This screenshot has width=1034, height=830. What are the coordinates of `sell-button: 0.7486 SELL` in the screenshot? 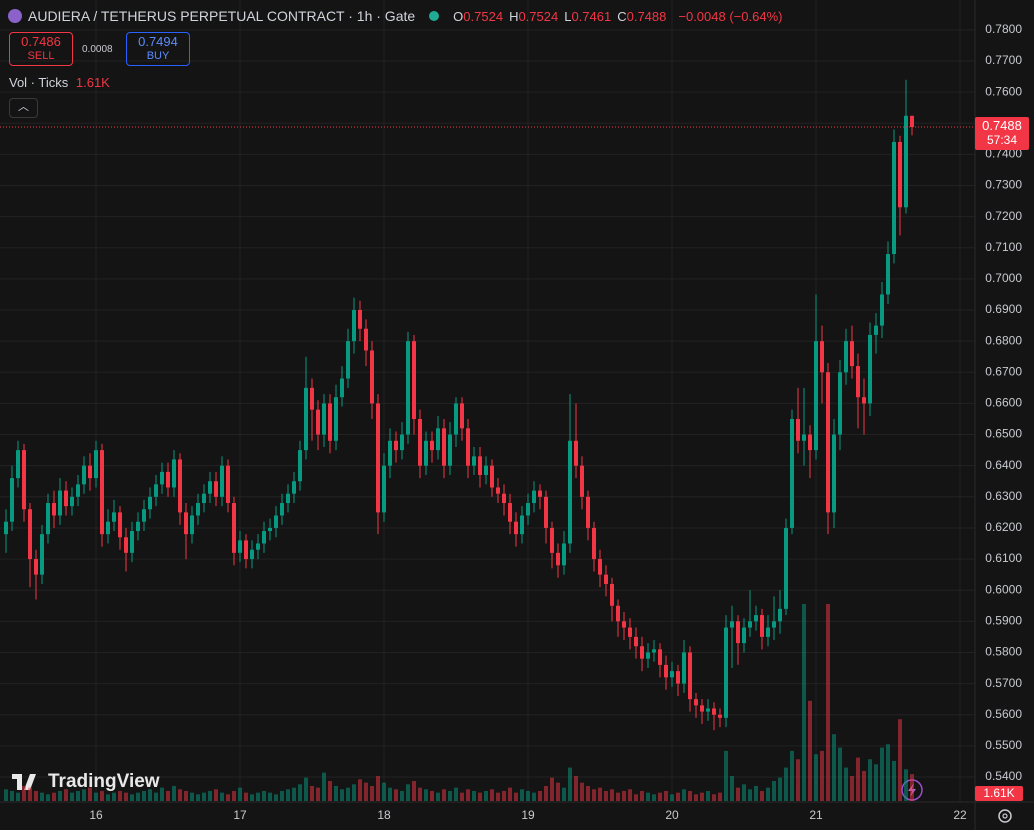 It's located at (41, 49).